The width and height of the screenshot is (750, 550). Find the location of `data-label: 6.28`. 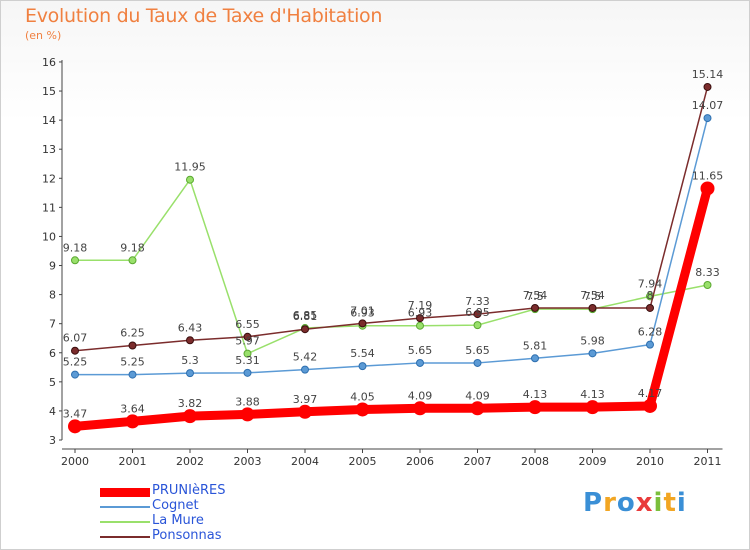

data-label: 6.28 is located at coordinates (650, 332).